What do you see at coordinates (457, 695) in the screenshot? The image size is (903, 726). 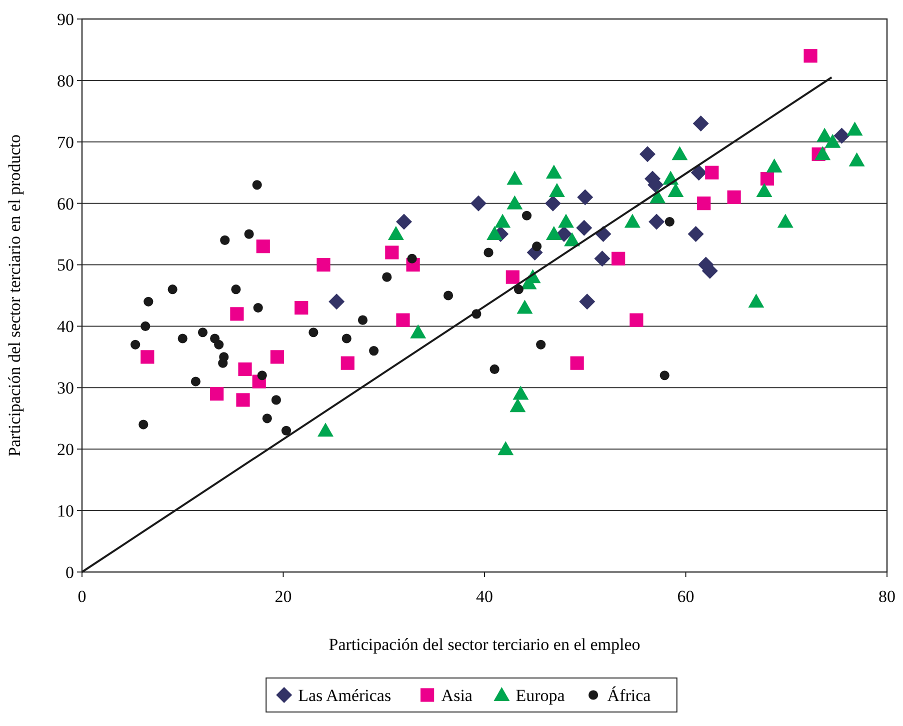 I see `legend-label: Asia` at bounding box center [457, 695].